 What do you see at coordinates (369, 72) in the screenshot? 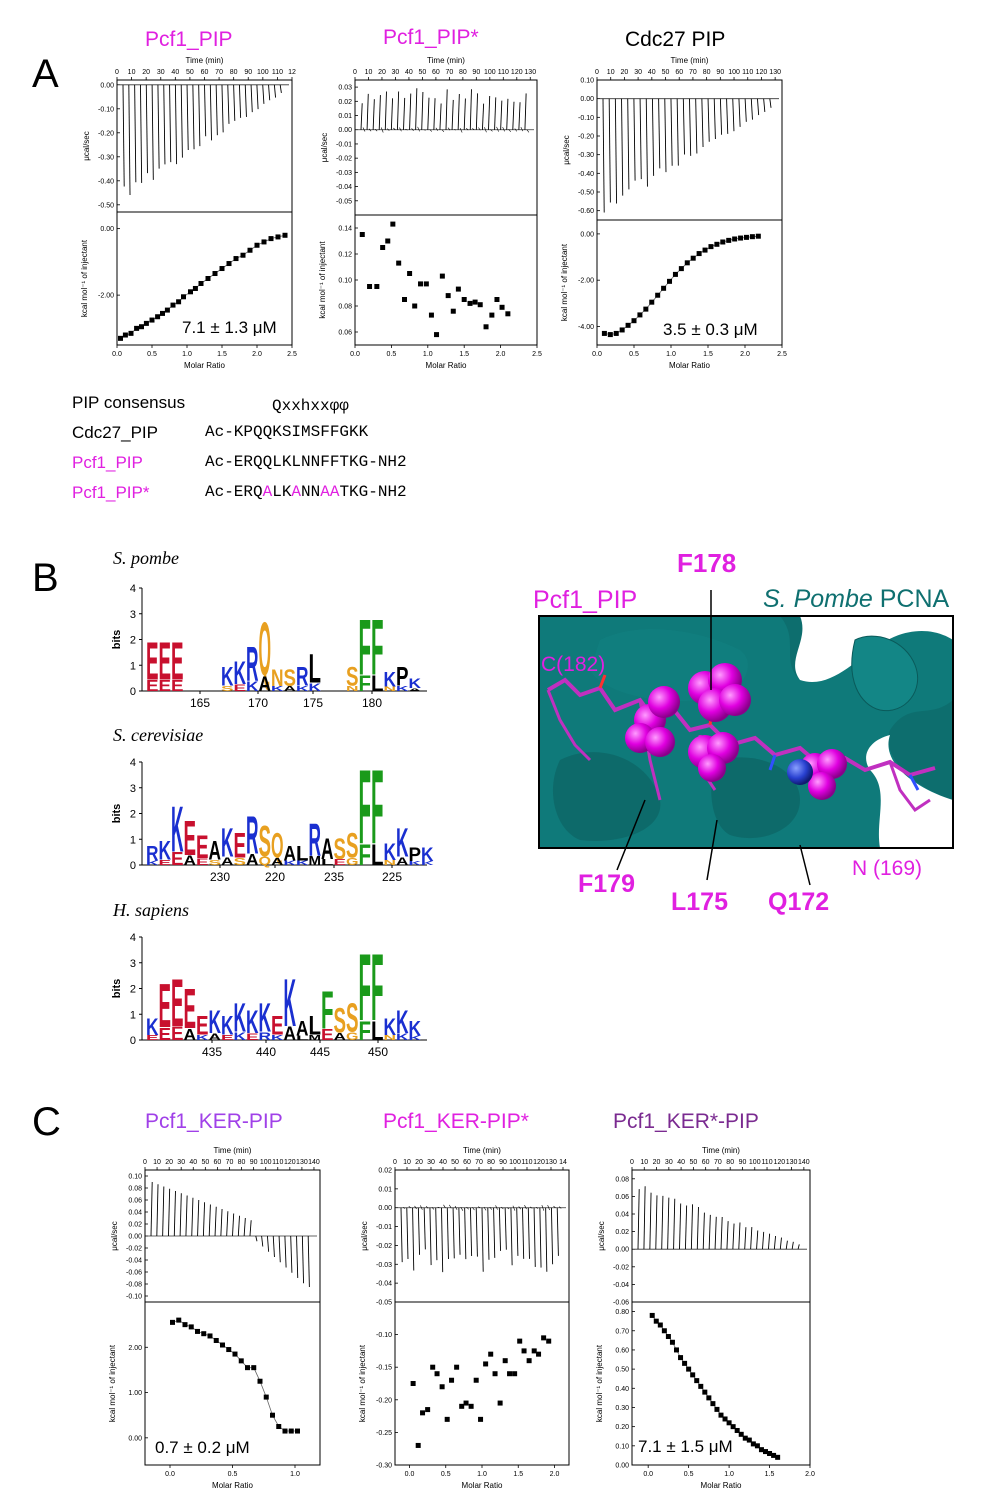
I see `time-tick-label: 10` at bounding box center [369, 72].